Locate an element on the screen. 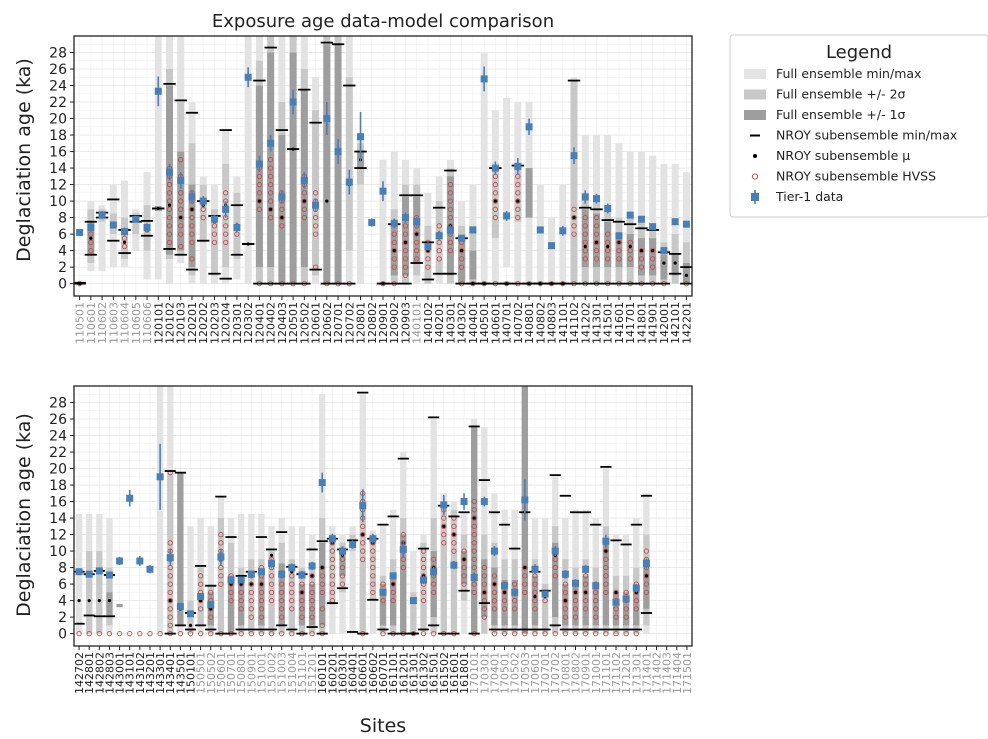 The image size is (988, 739). x-tick-label: 171404 is located at coordinates (677, 673).